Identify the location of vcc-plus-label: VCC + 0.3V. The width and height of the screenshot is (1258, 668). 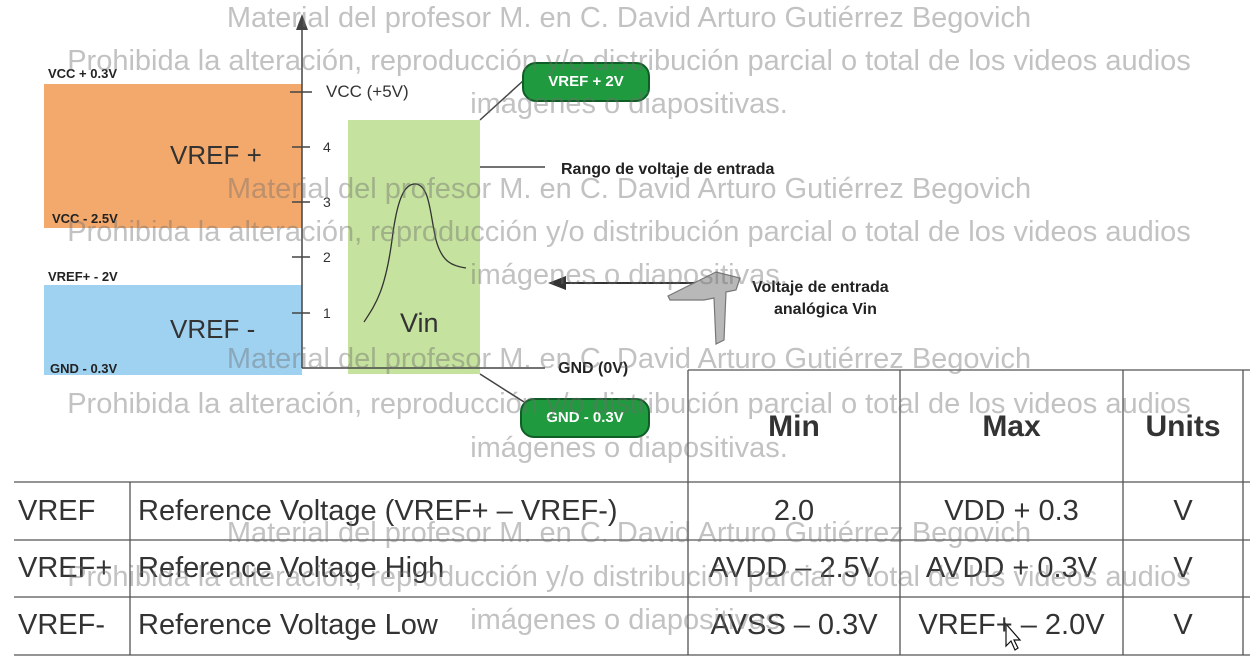
(83, 73).